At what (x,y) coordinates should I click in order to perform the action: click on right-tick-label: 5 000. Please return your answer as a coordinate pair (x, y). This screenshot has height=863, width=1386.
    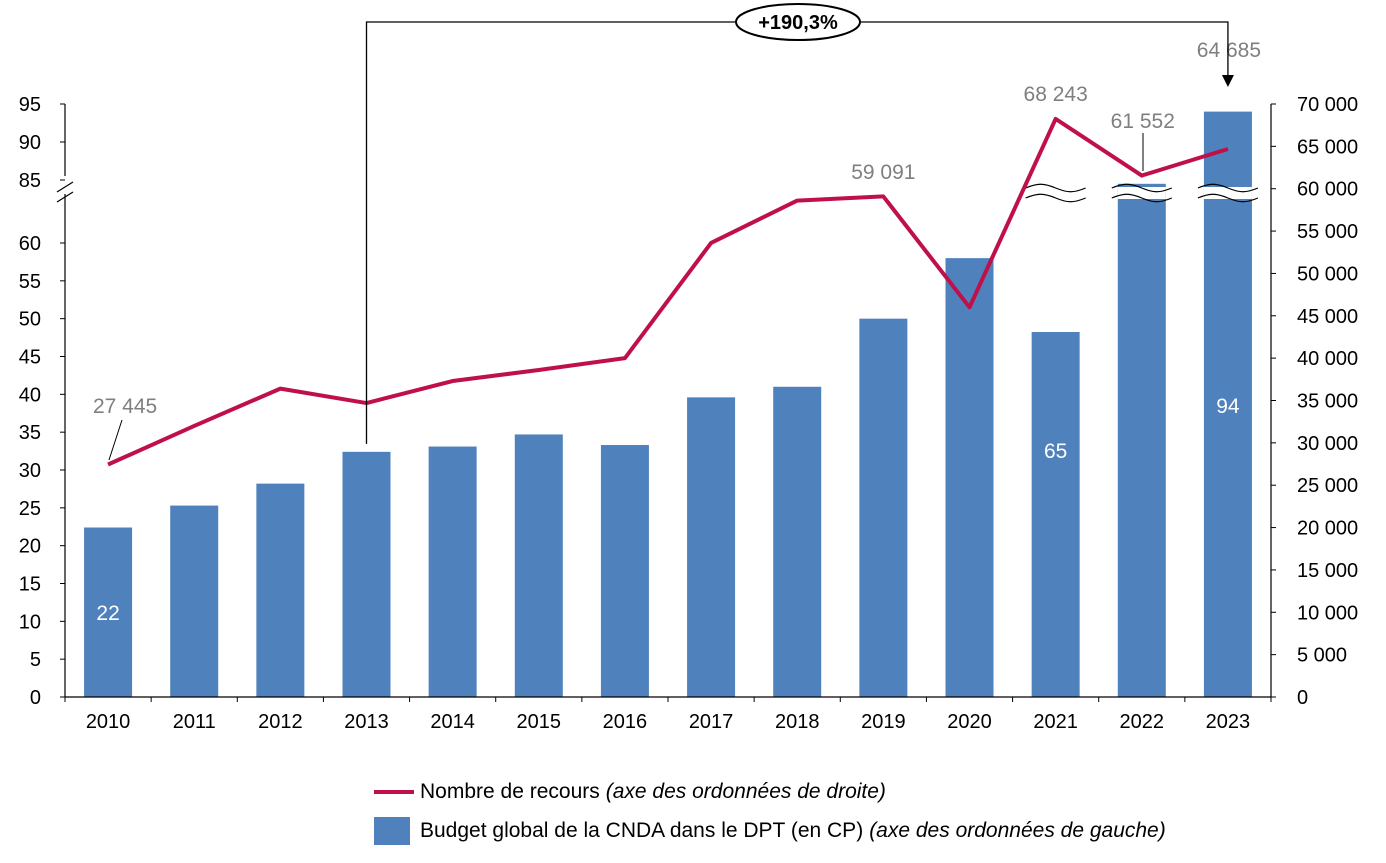
    Looking at the image, I should click on (1322, 656).